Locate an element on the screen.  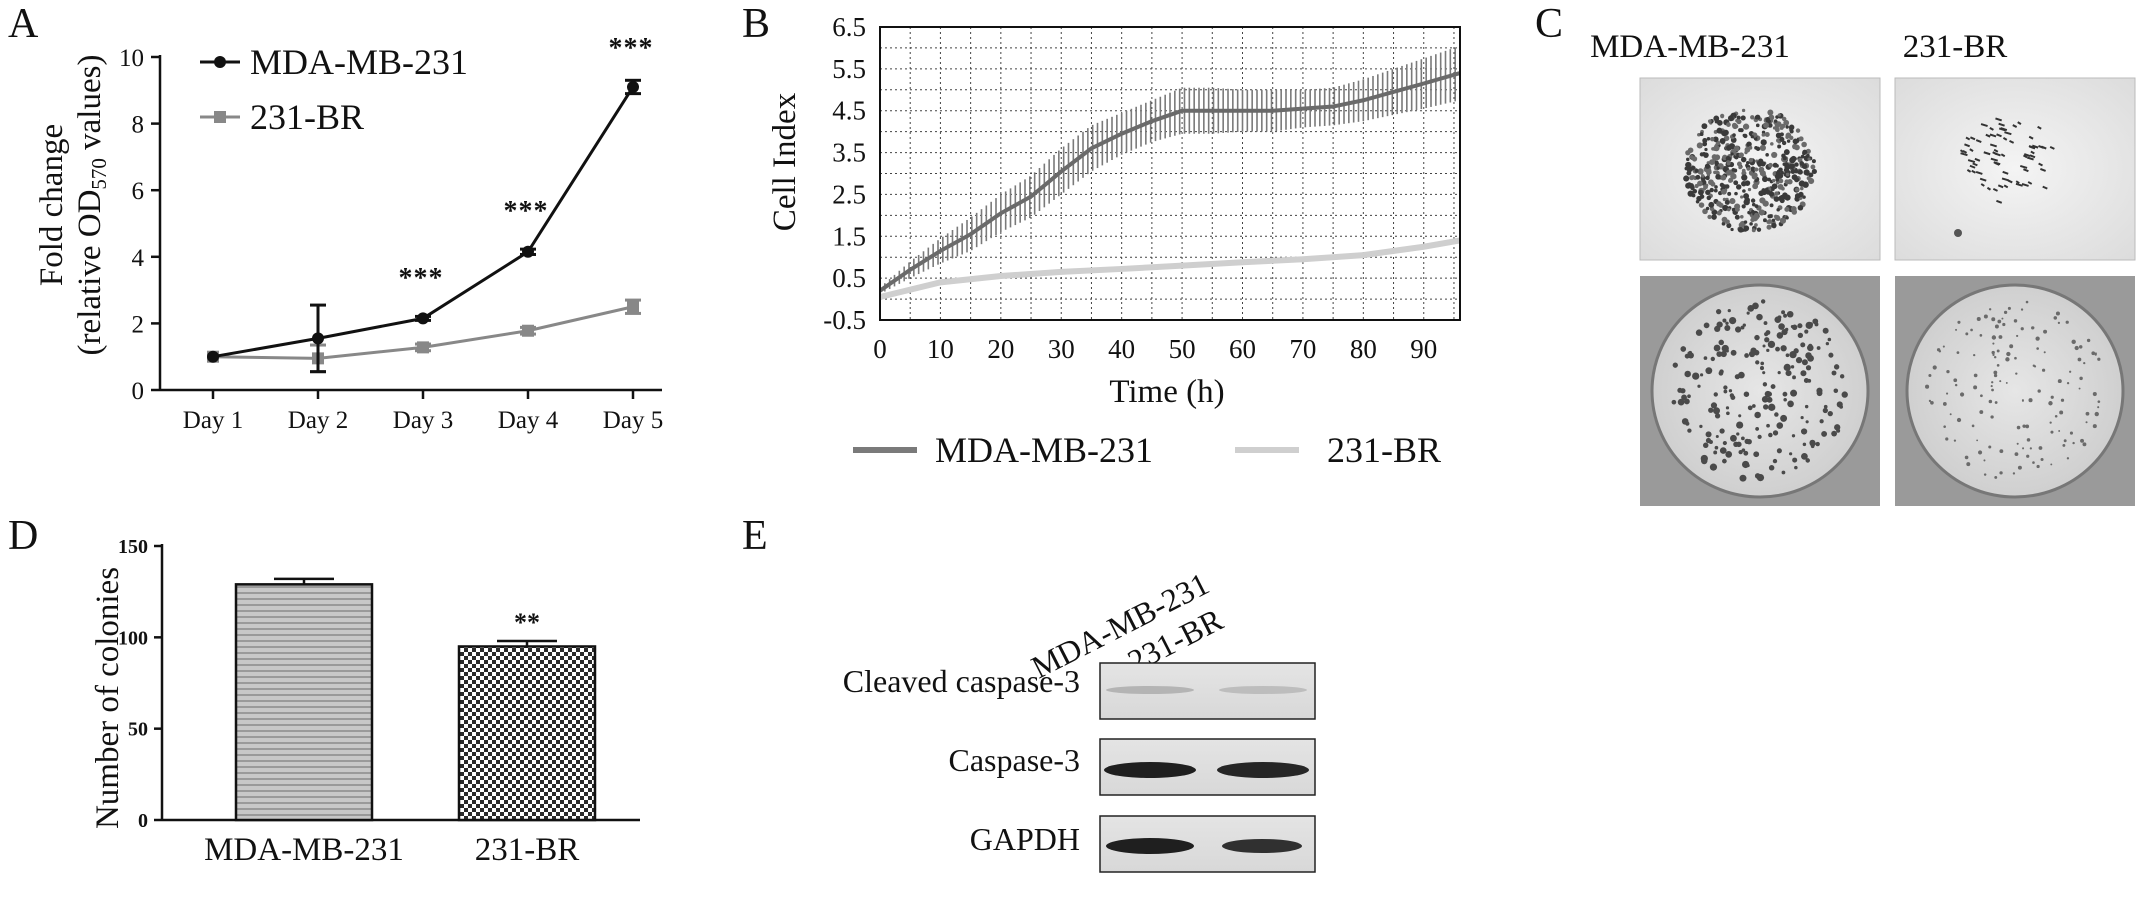
chart-a-xtick-label: Day 2 is located at coordinates (318, 420).